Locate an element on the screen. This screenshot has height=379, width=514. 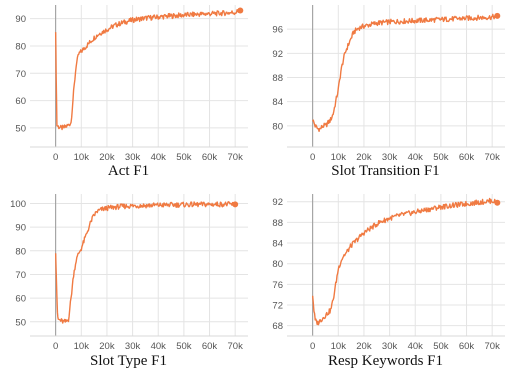
y-tick-label: 96 is located at coordinates (277, 30).